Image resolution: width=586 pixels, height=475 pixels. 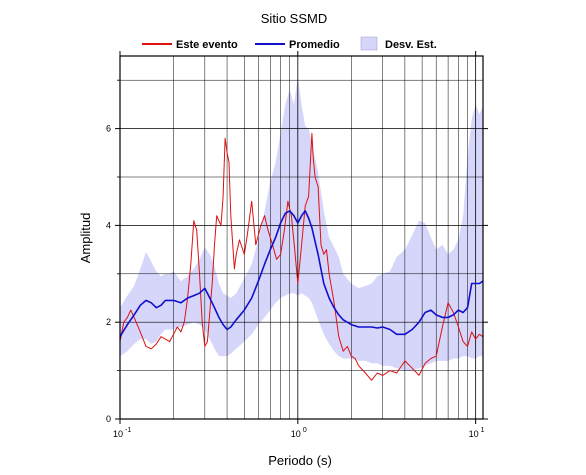 I want to click on y-tick-label: 2, so click(x=108, y=322).